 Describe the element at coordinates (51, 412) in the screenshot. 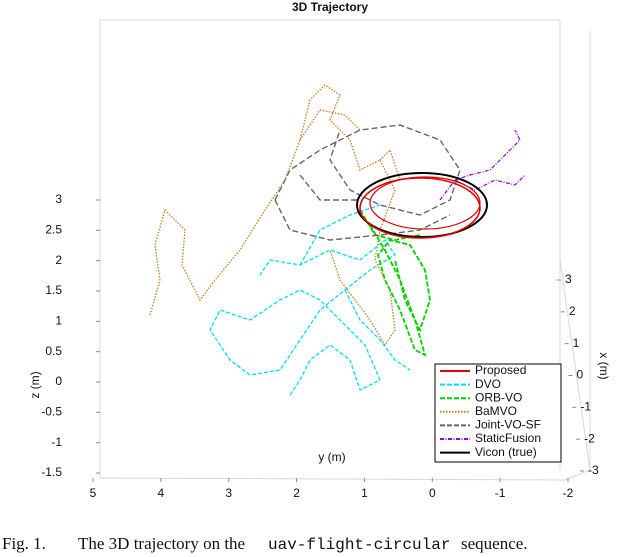

I see `z-tick-label: -0.5` at that location.